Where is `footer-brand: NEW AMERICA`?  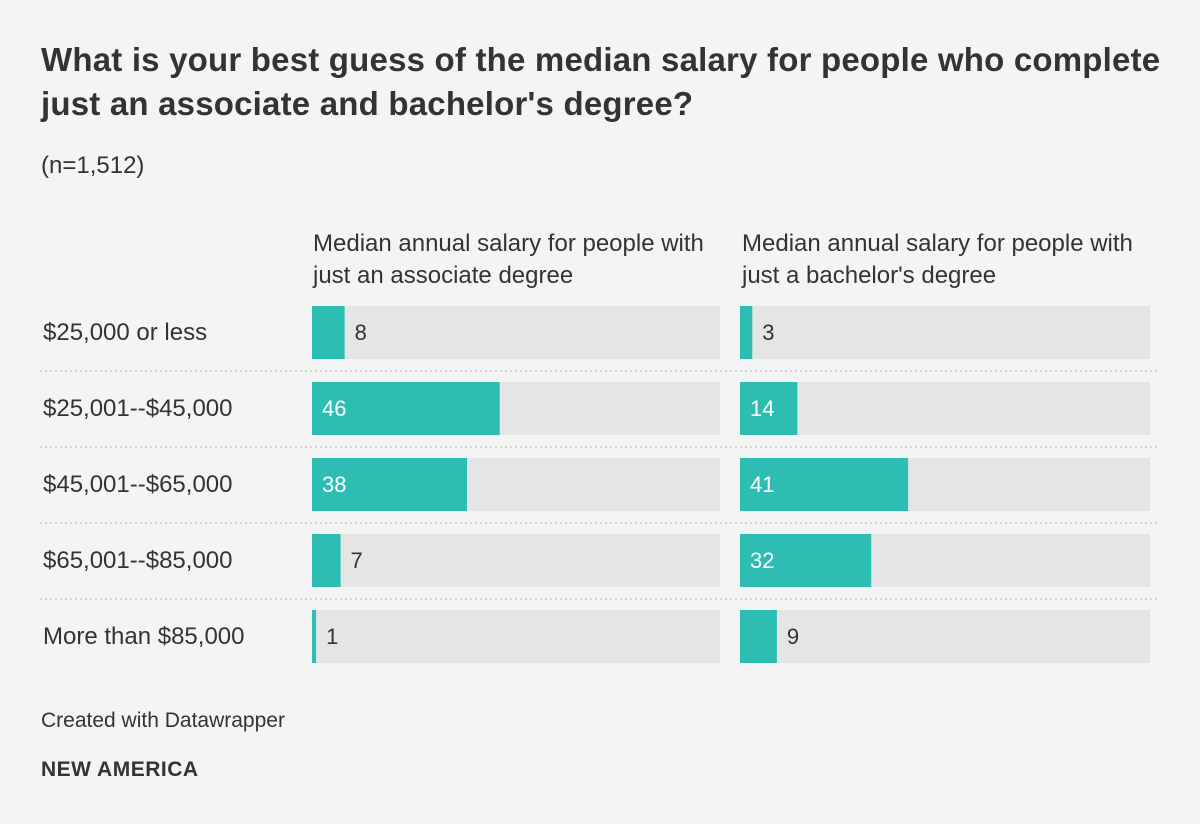 footer-brand: NEW AMERICA is located at coordinates (120, 769).